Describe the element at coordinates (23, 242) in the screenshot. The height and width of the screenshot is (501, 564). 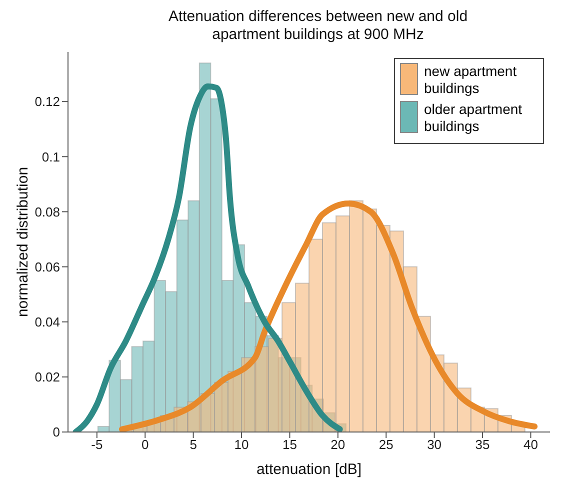
I see `y-axis-title: normalized distribution` at that location.